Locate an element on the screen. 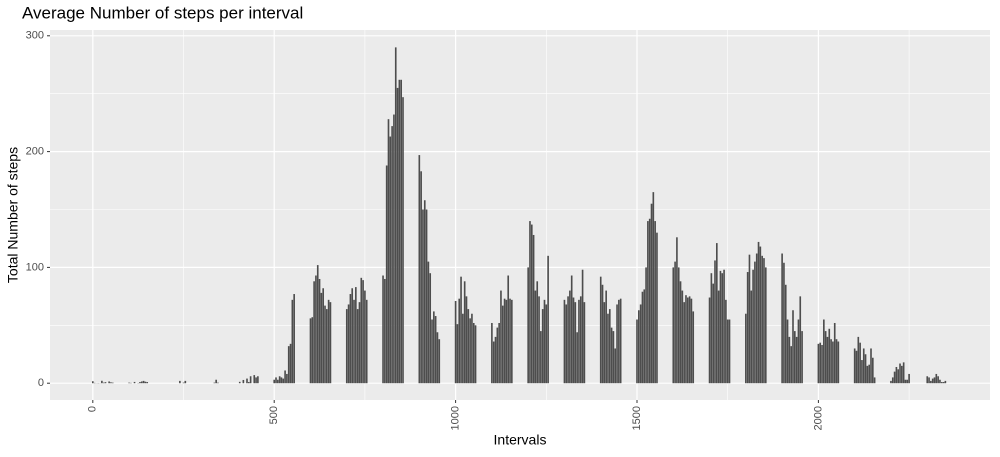  x-axis-label: Intervals is located at coordinates (520, 440).